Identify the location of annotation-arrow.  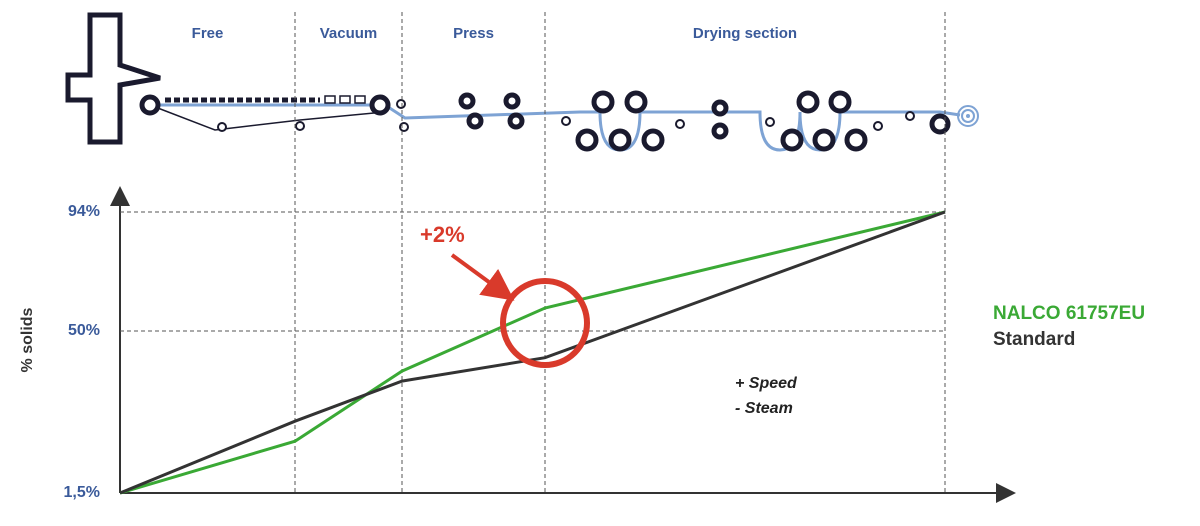
(482, 277).